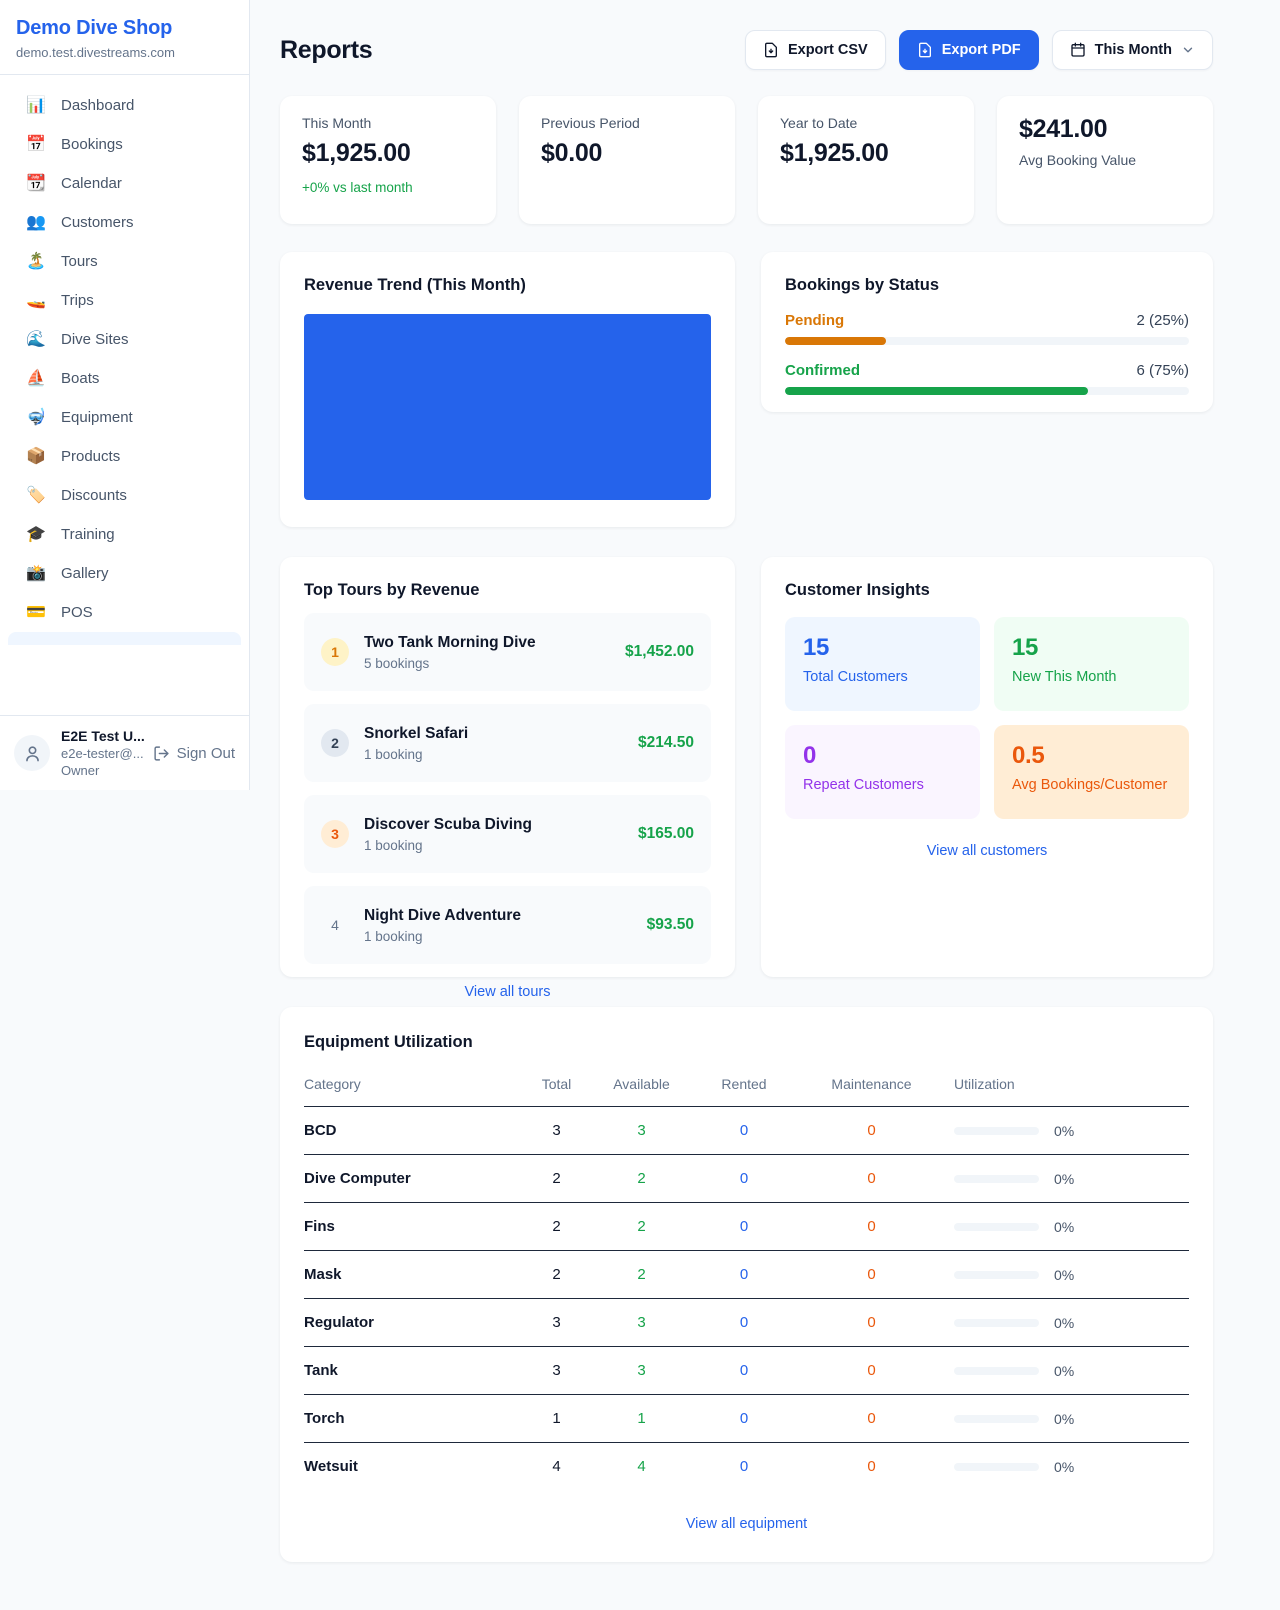  Describe the element at coordinates (1162, 370) in the screenshot. I see `status-value-confirmed: 6 (75%)` at that location.